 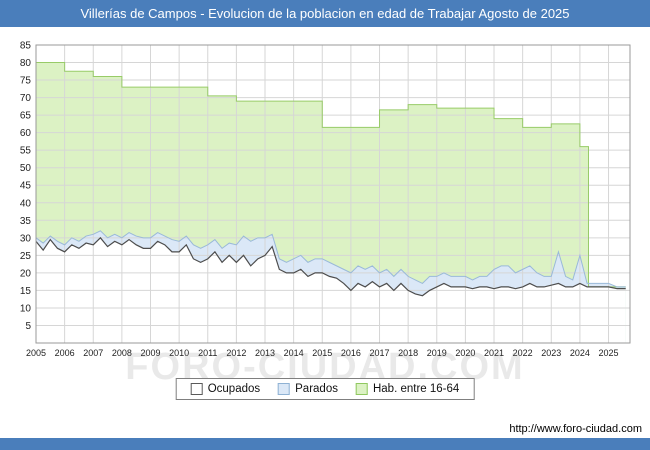 I want to click on legend-item-parados: Parados, so click(x=308, y=389).